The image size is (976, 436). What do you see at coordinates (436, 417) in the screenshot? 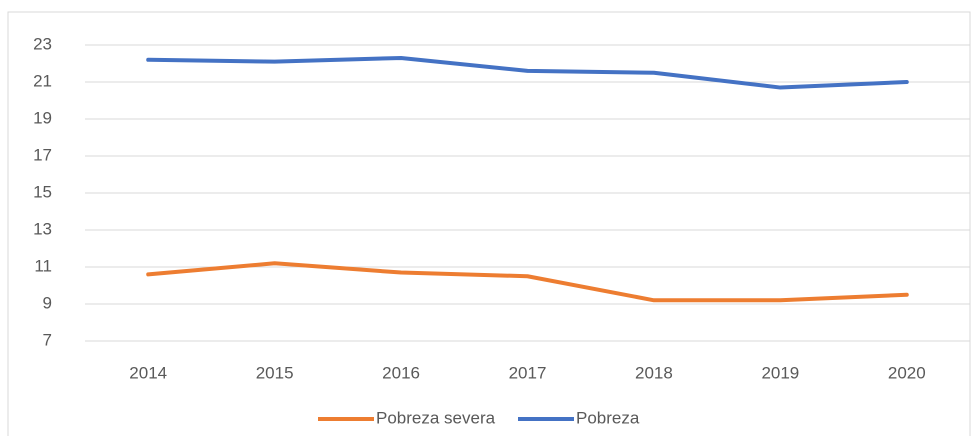
I see `legend-label: Pobreza severa` at bounding box center [436, 417].